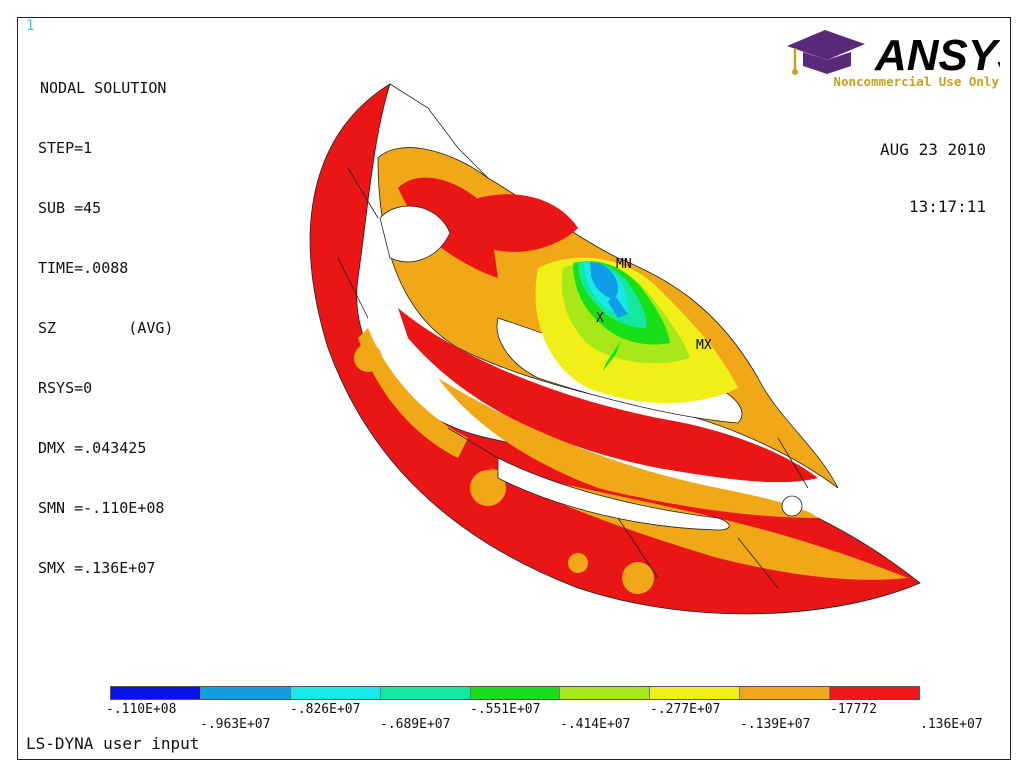 The height and width of the screenshot is (777, 1024). Describe the element at coordinates (103, 88) in the screenshot. I see `solution-title: NODAL SOLUTION` at that location.